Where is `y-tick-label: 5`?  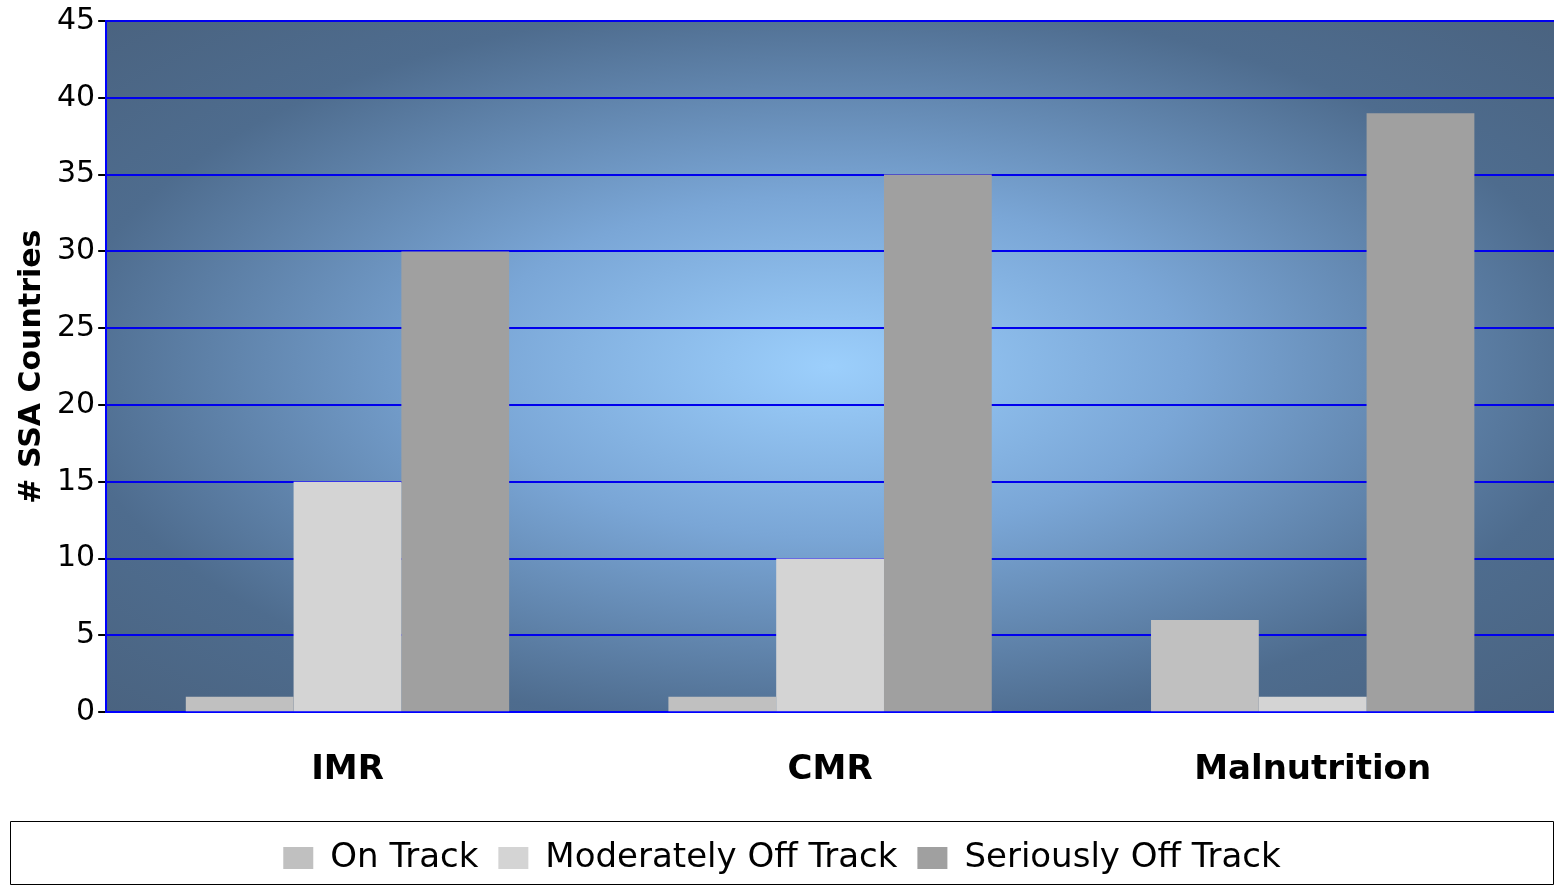 y-tick-label: 5 is located at coordinates (86, 633).